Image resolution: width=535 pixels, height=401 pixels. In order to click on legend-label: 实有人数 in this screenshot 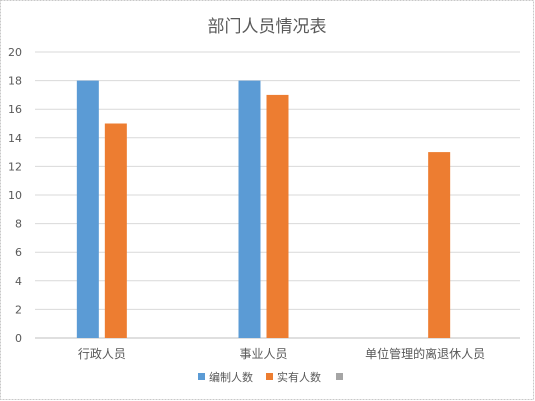, I will do `click(299, 377)`.